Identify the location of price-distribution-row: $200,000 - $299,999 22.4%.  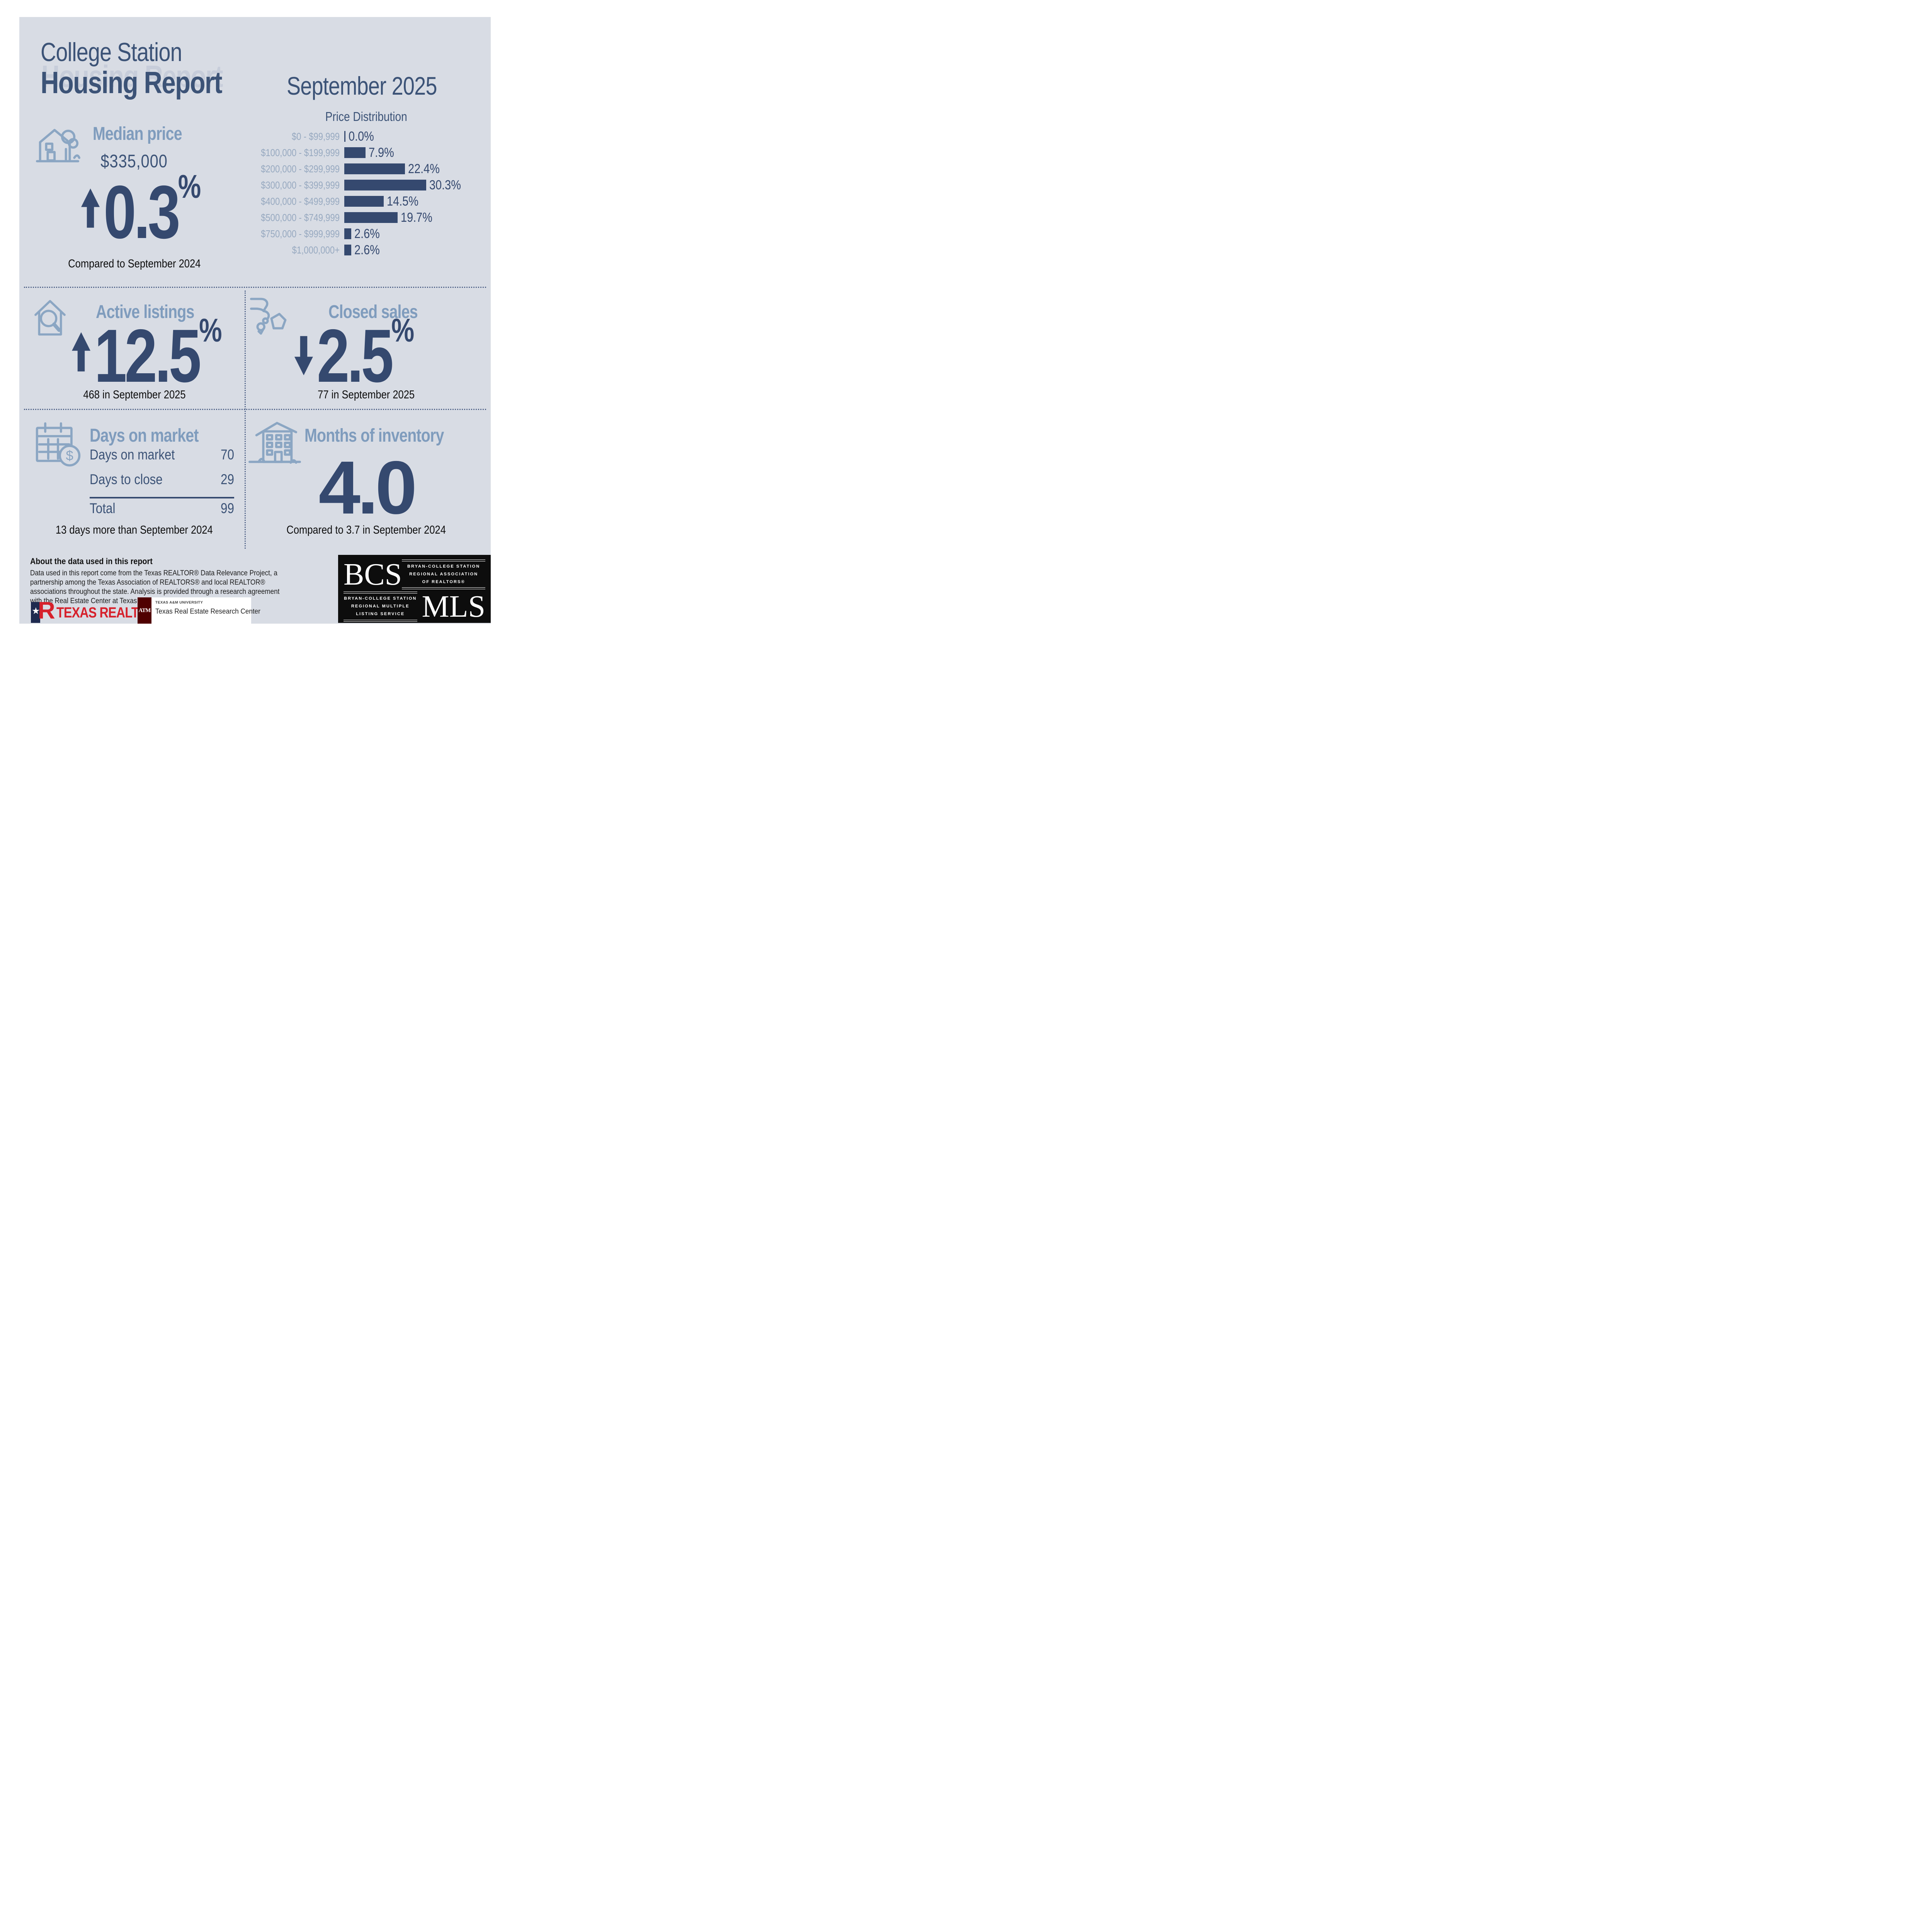
(367, 169).